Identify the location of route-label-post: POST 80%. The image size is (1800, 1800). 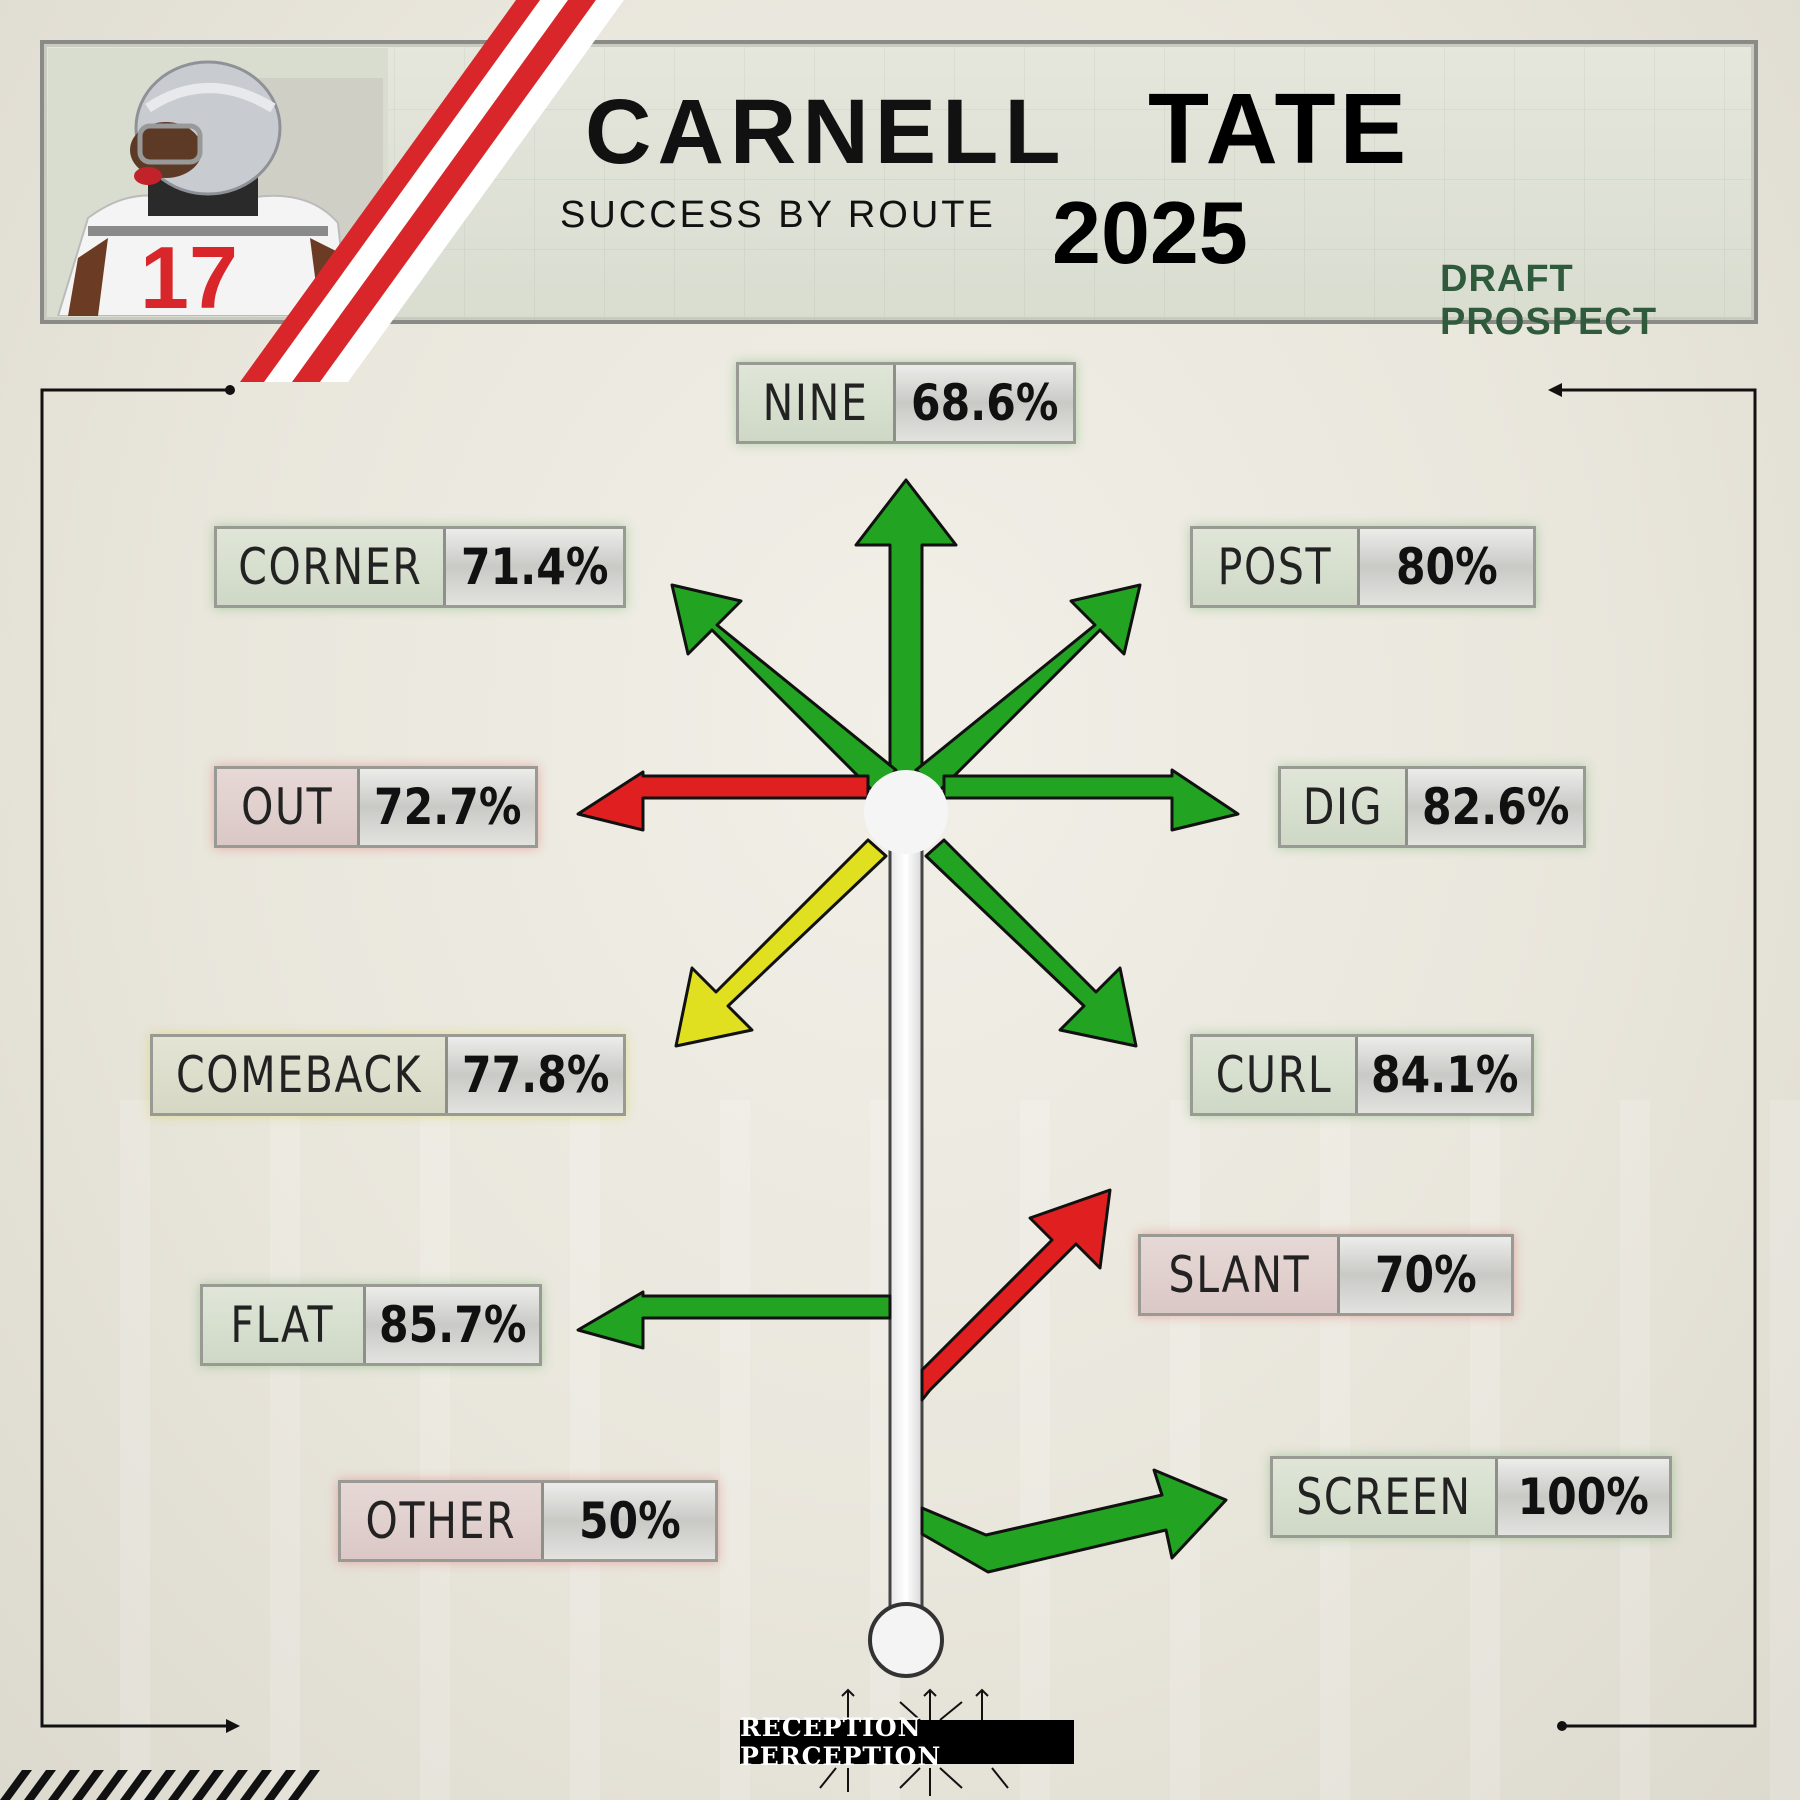
(1363, 567).